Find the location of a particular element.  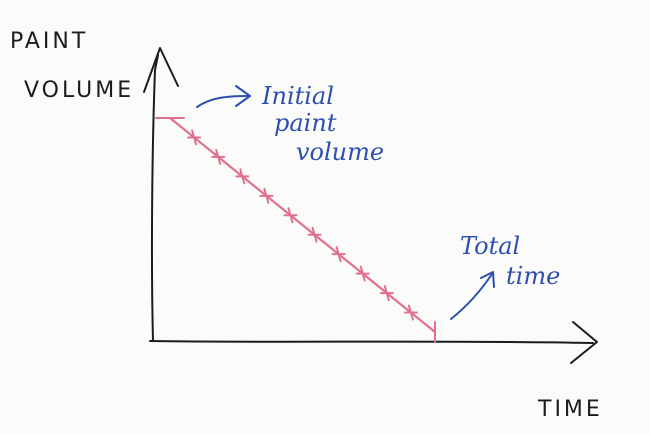

annotation-total-time-line-2: time is located at coordinates (533, 276).